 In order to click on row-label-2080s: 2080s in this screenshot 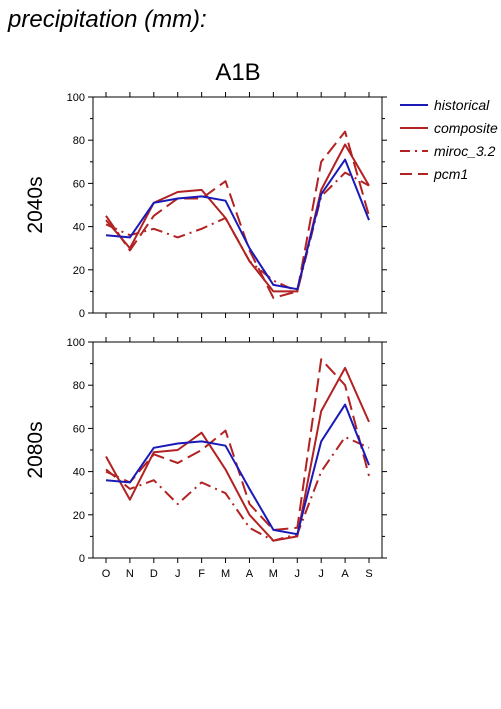, I will do `click(35, 449)`.